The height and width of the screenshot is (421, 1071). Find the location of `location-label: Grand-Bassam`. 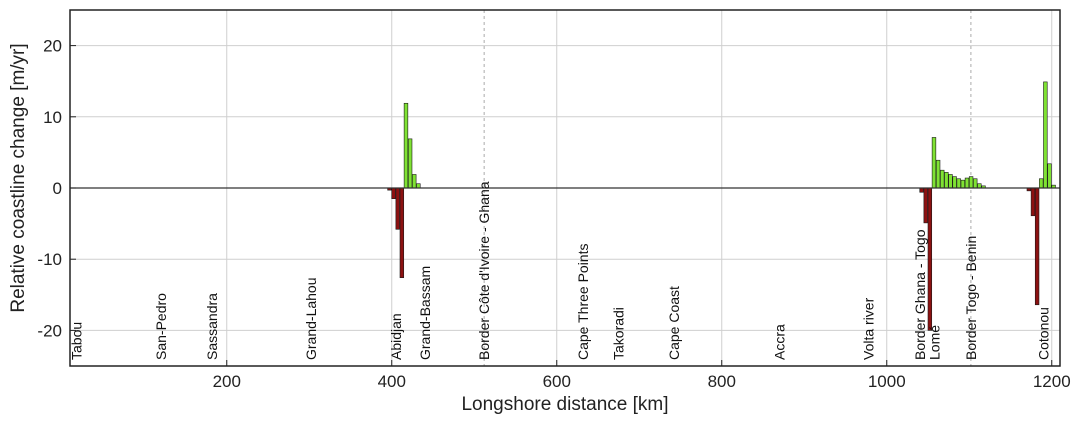

location-label: Grand-Bassam is located at coordinates (425, 313).